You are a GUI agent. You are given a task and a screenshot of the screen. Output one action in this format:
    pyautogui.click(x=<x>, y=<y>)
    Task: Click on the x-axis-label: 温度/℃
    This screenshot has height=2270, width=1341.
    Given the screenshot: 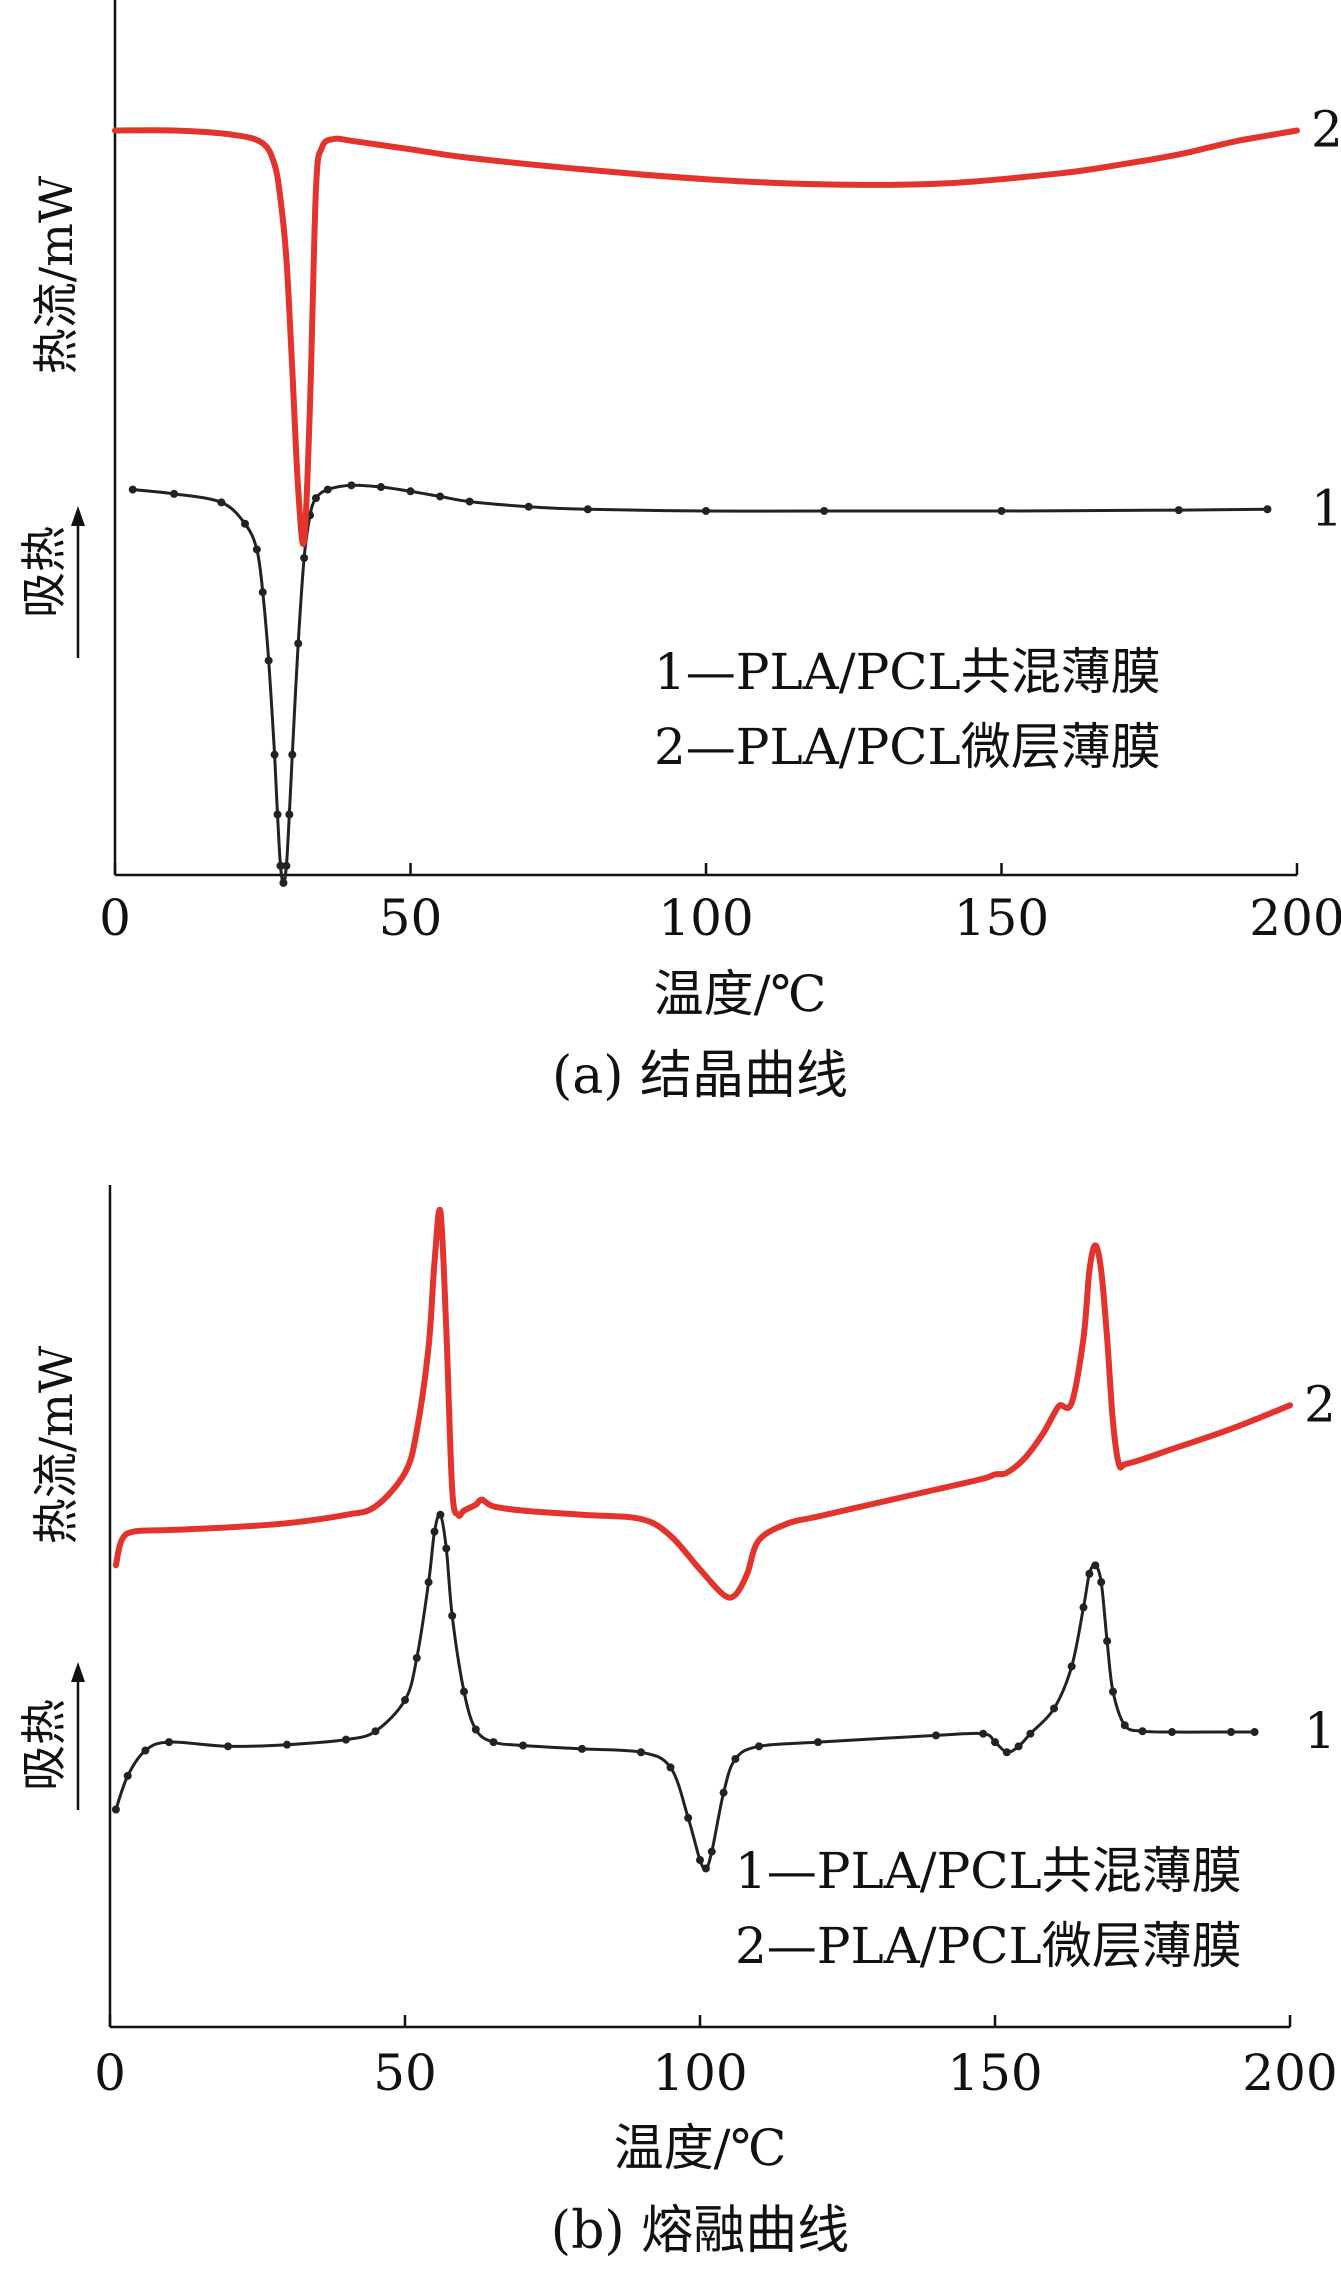 What is the action you would take?
    pyautogui.click(x=740, y=994)
    